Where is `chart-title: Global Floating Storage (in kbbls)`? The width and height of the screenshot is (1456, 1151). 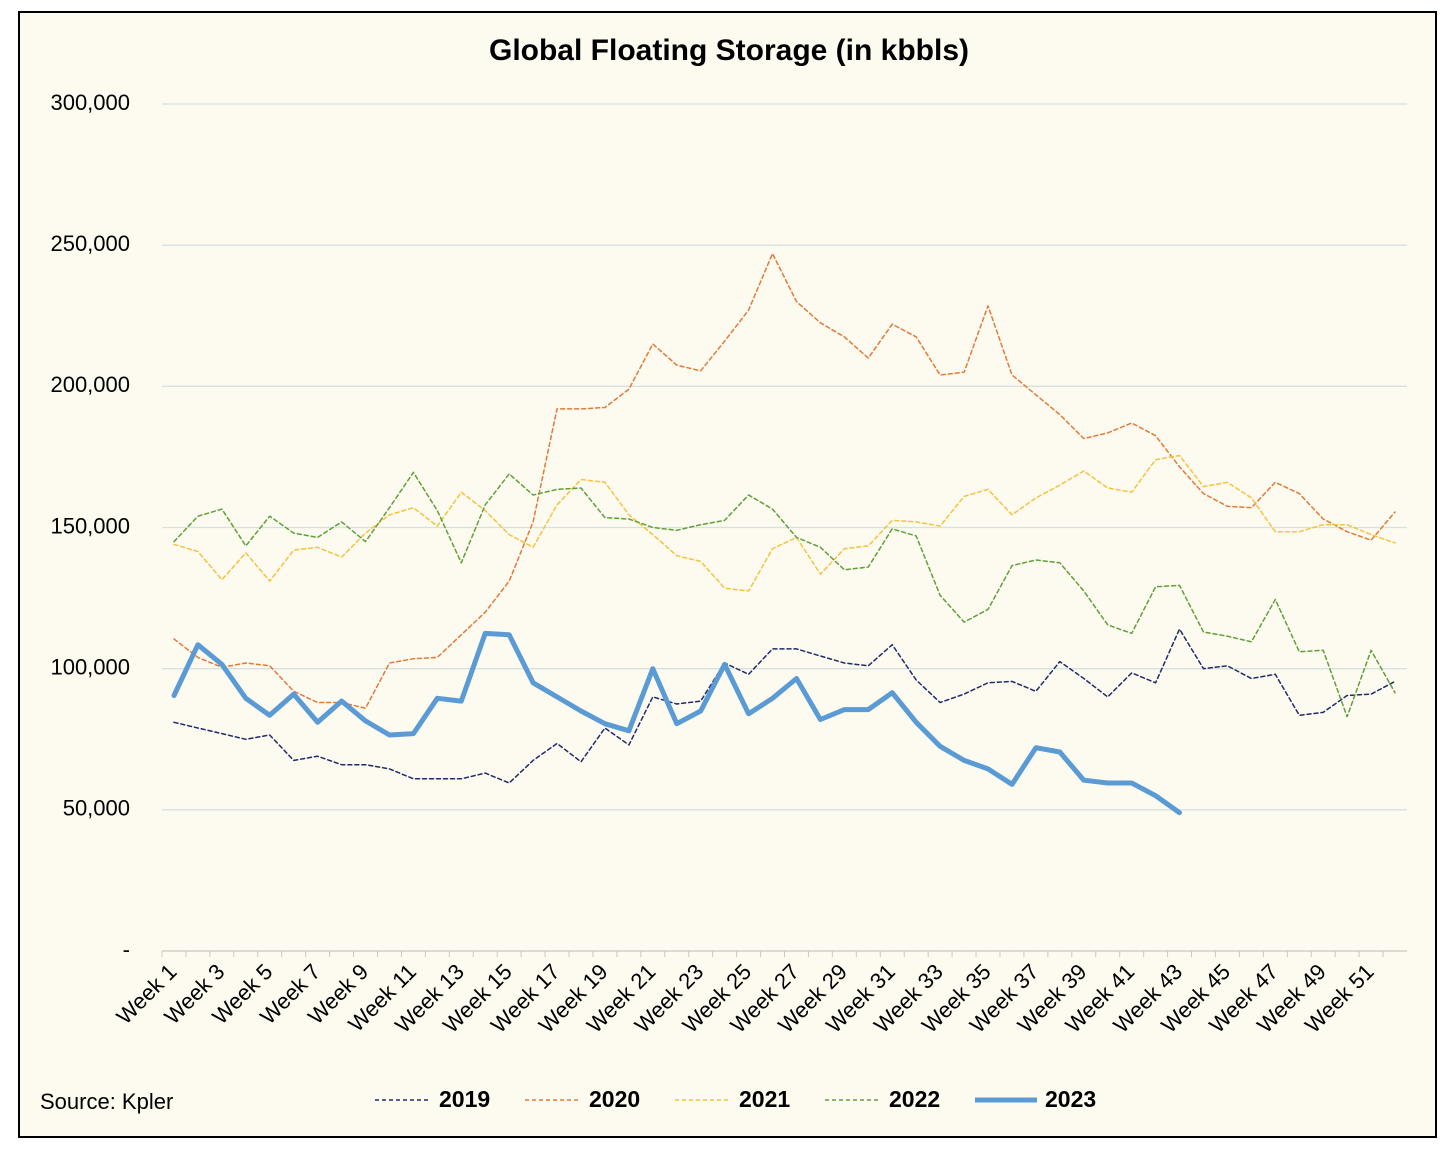 chart-title: Global Floating Storage (in kbbls) is located at coordinates (729, 50).